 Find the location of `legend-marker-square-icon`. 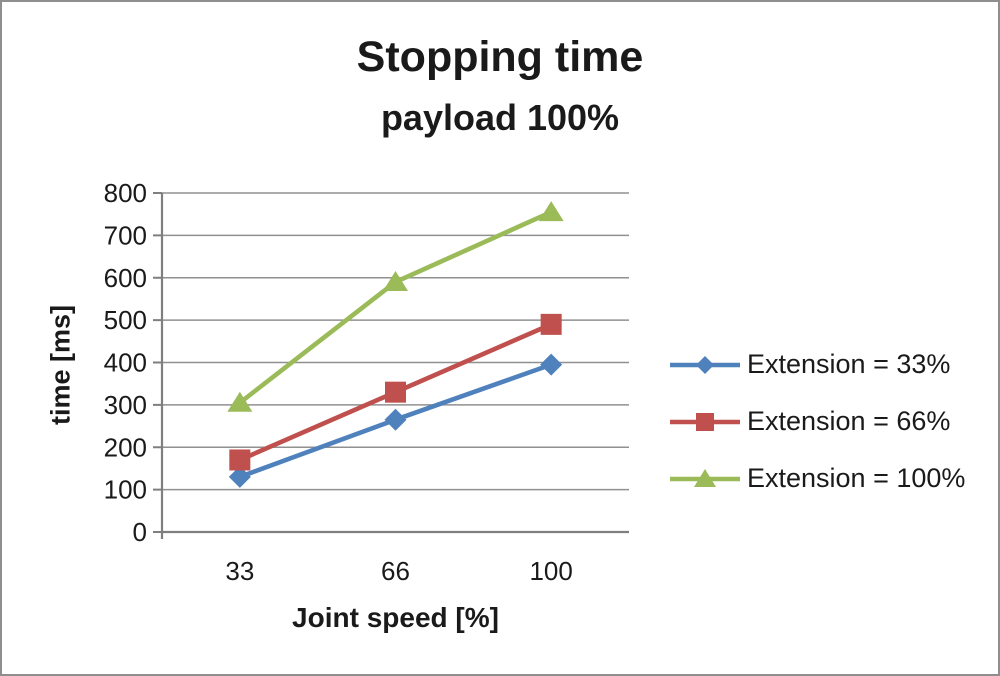

legend-marker-square-icon is located at coordinates (705, 421).